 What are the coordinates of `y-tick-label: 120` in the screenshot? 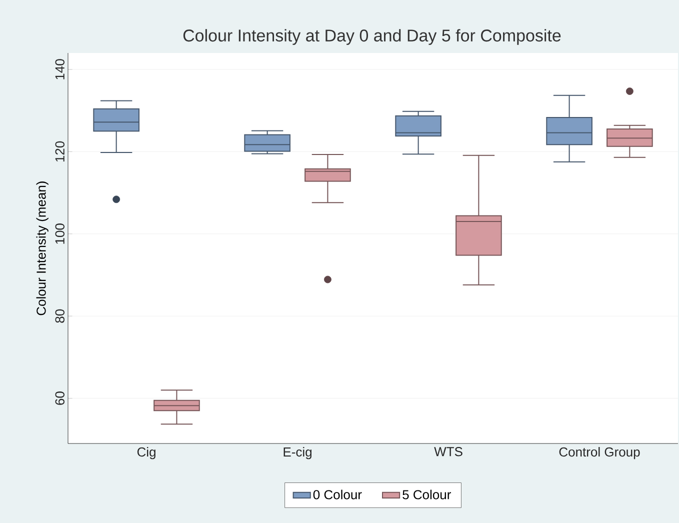 It's located at (59, 151).